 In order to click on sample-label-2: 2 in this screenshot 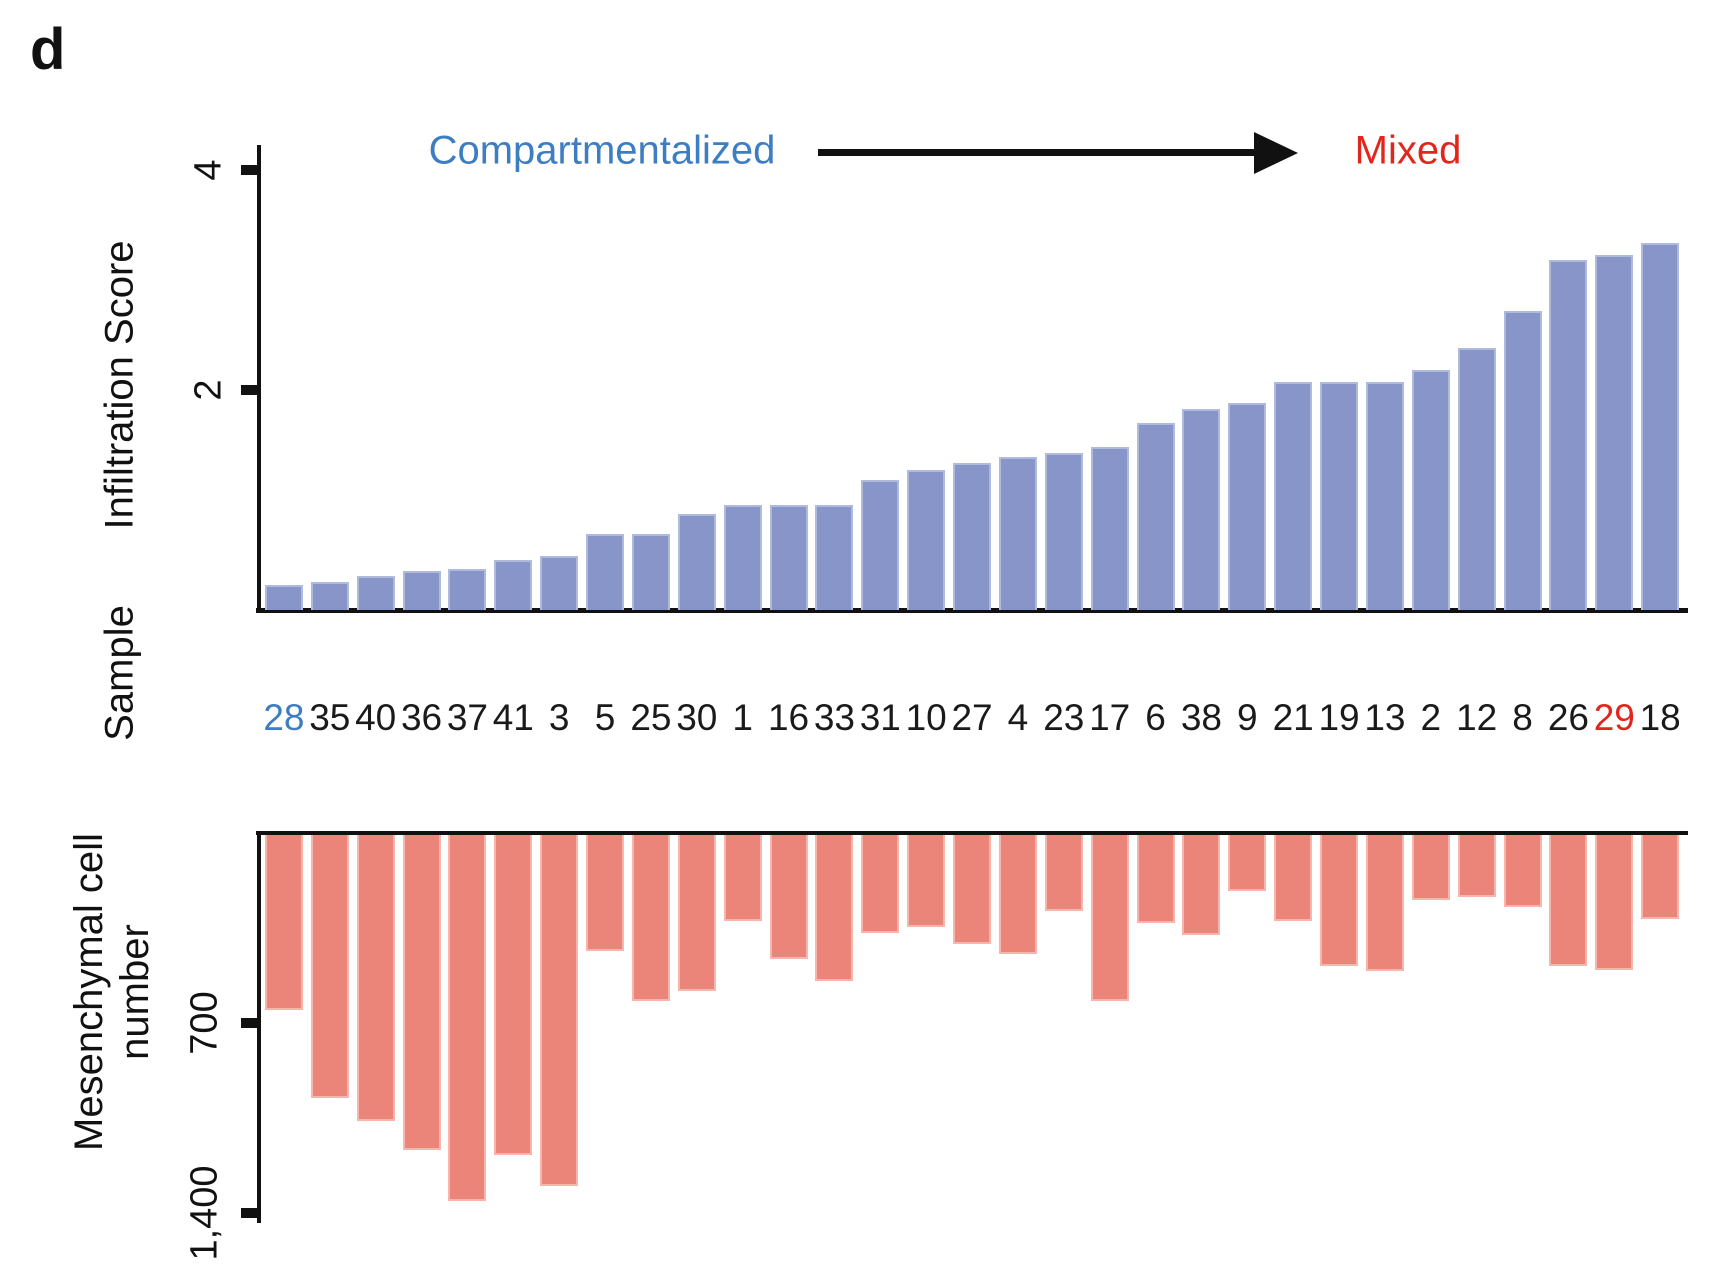, I will do `click(1431, 717)`.